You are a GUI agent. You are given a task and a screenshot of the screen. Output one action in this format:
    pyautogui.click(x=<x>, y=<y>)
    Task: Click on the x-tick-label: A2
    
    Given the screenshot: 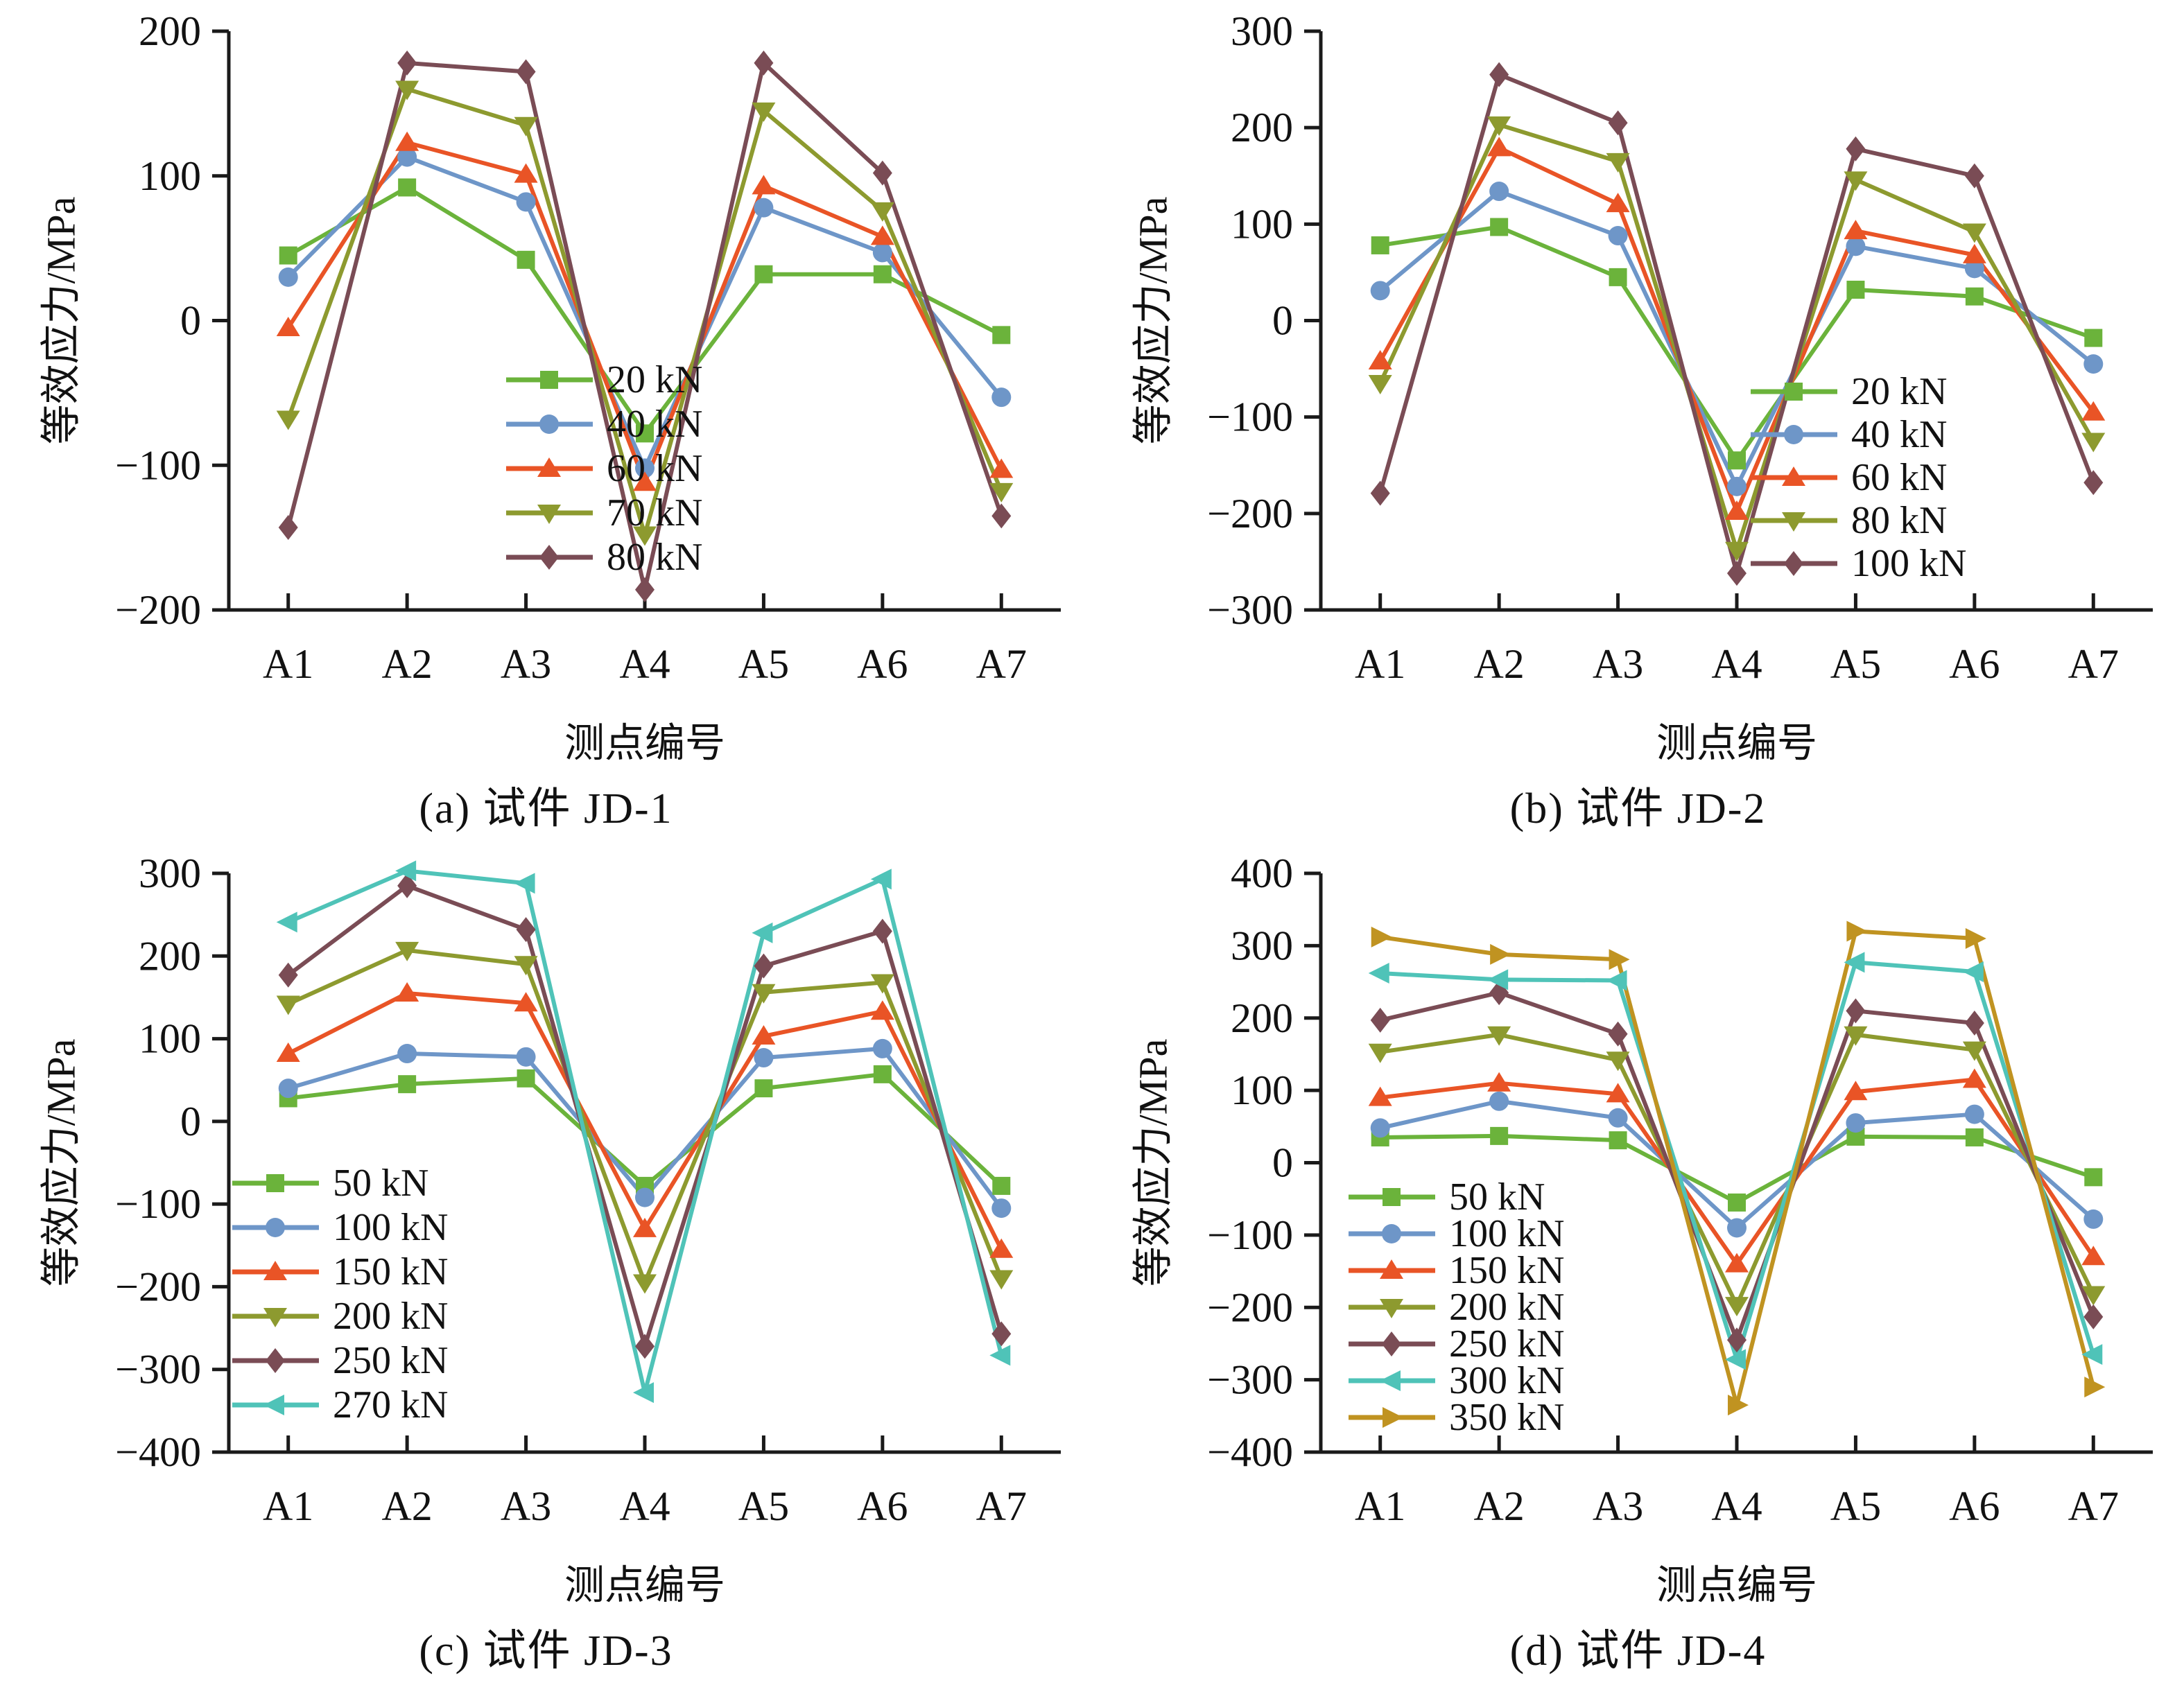 What is the action you would take?
    pyautogui.click(x=1498, y=1506)
    